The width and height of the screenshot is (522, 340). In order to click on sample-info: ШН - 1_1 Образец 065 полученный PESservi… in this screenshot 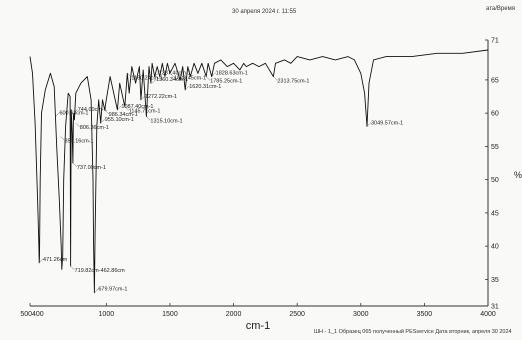, I will do `click(413, 332)`.